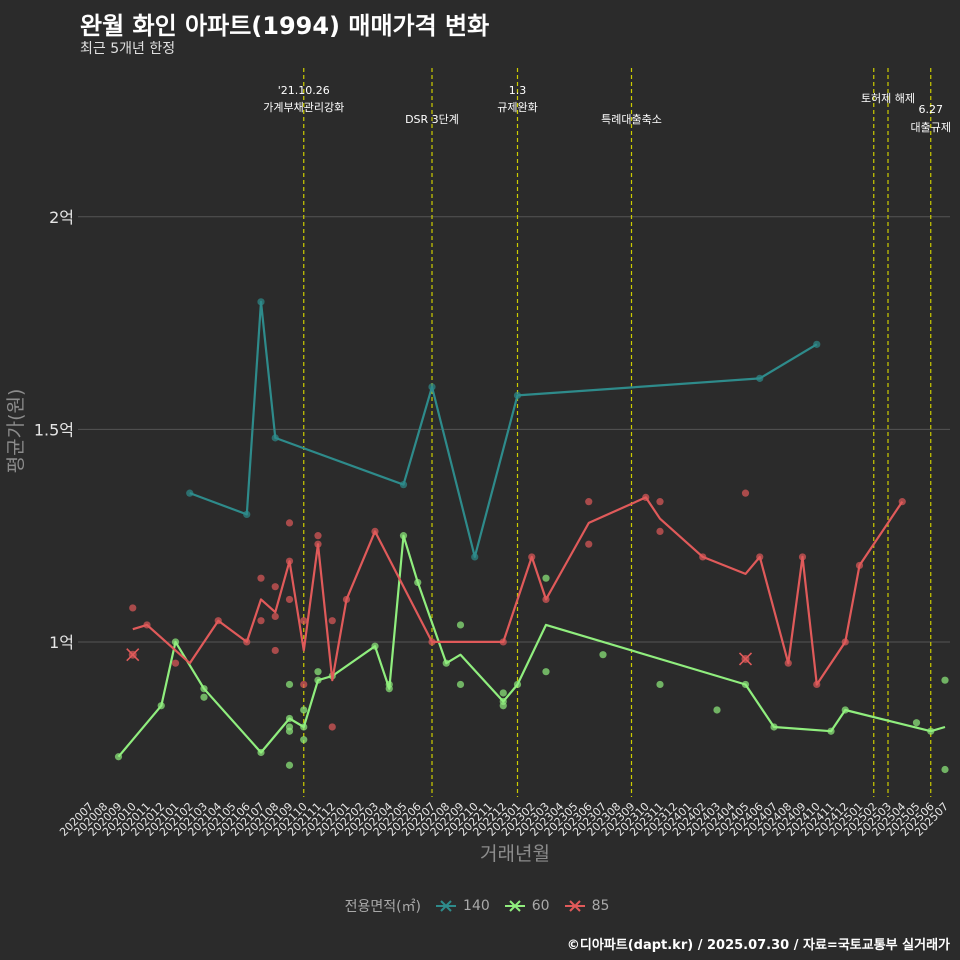 This screenshot has height=960, width=960. Describe the element at coordinates (383, 907) in the screenshot. I see `legend-title: 전용면적(㎡)` at that location.